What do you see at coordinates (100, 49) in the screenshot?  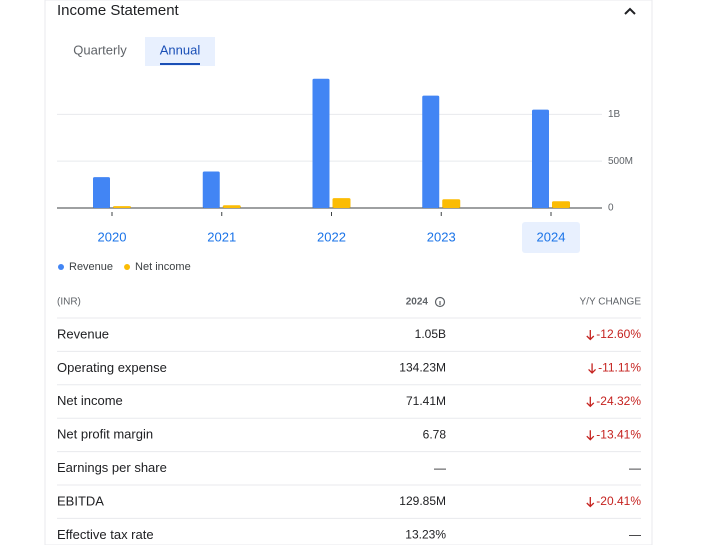 I see `tab: Quarterly` at bounding box center [100, 49].